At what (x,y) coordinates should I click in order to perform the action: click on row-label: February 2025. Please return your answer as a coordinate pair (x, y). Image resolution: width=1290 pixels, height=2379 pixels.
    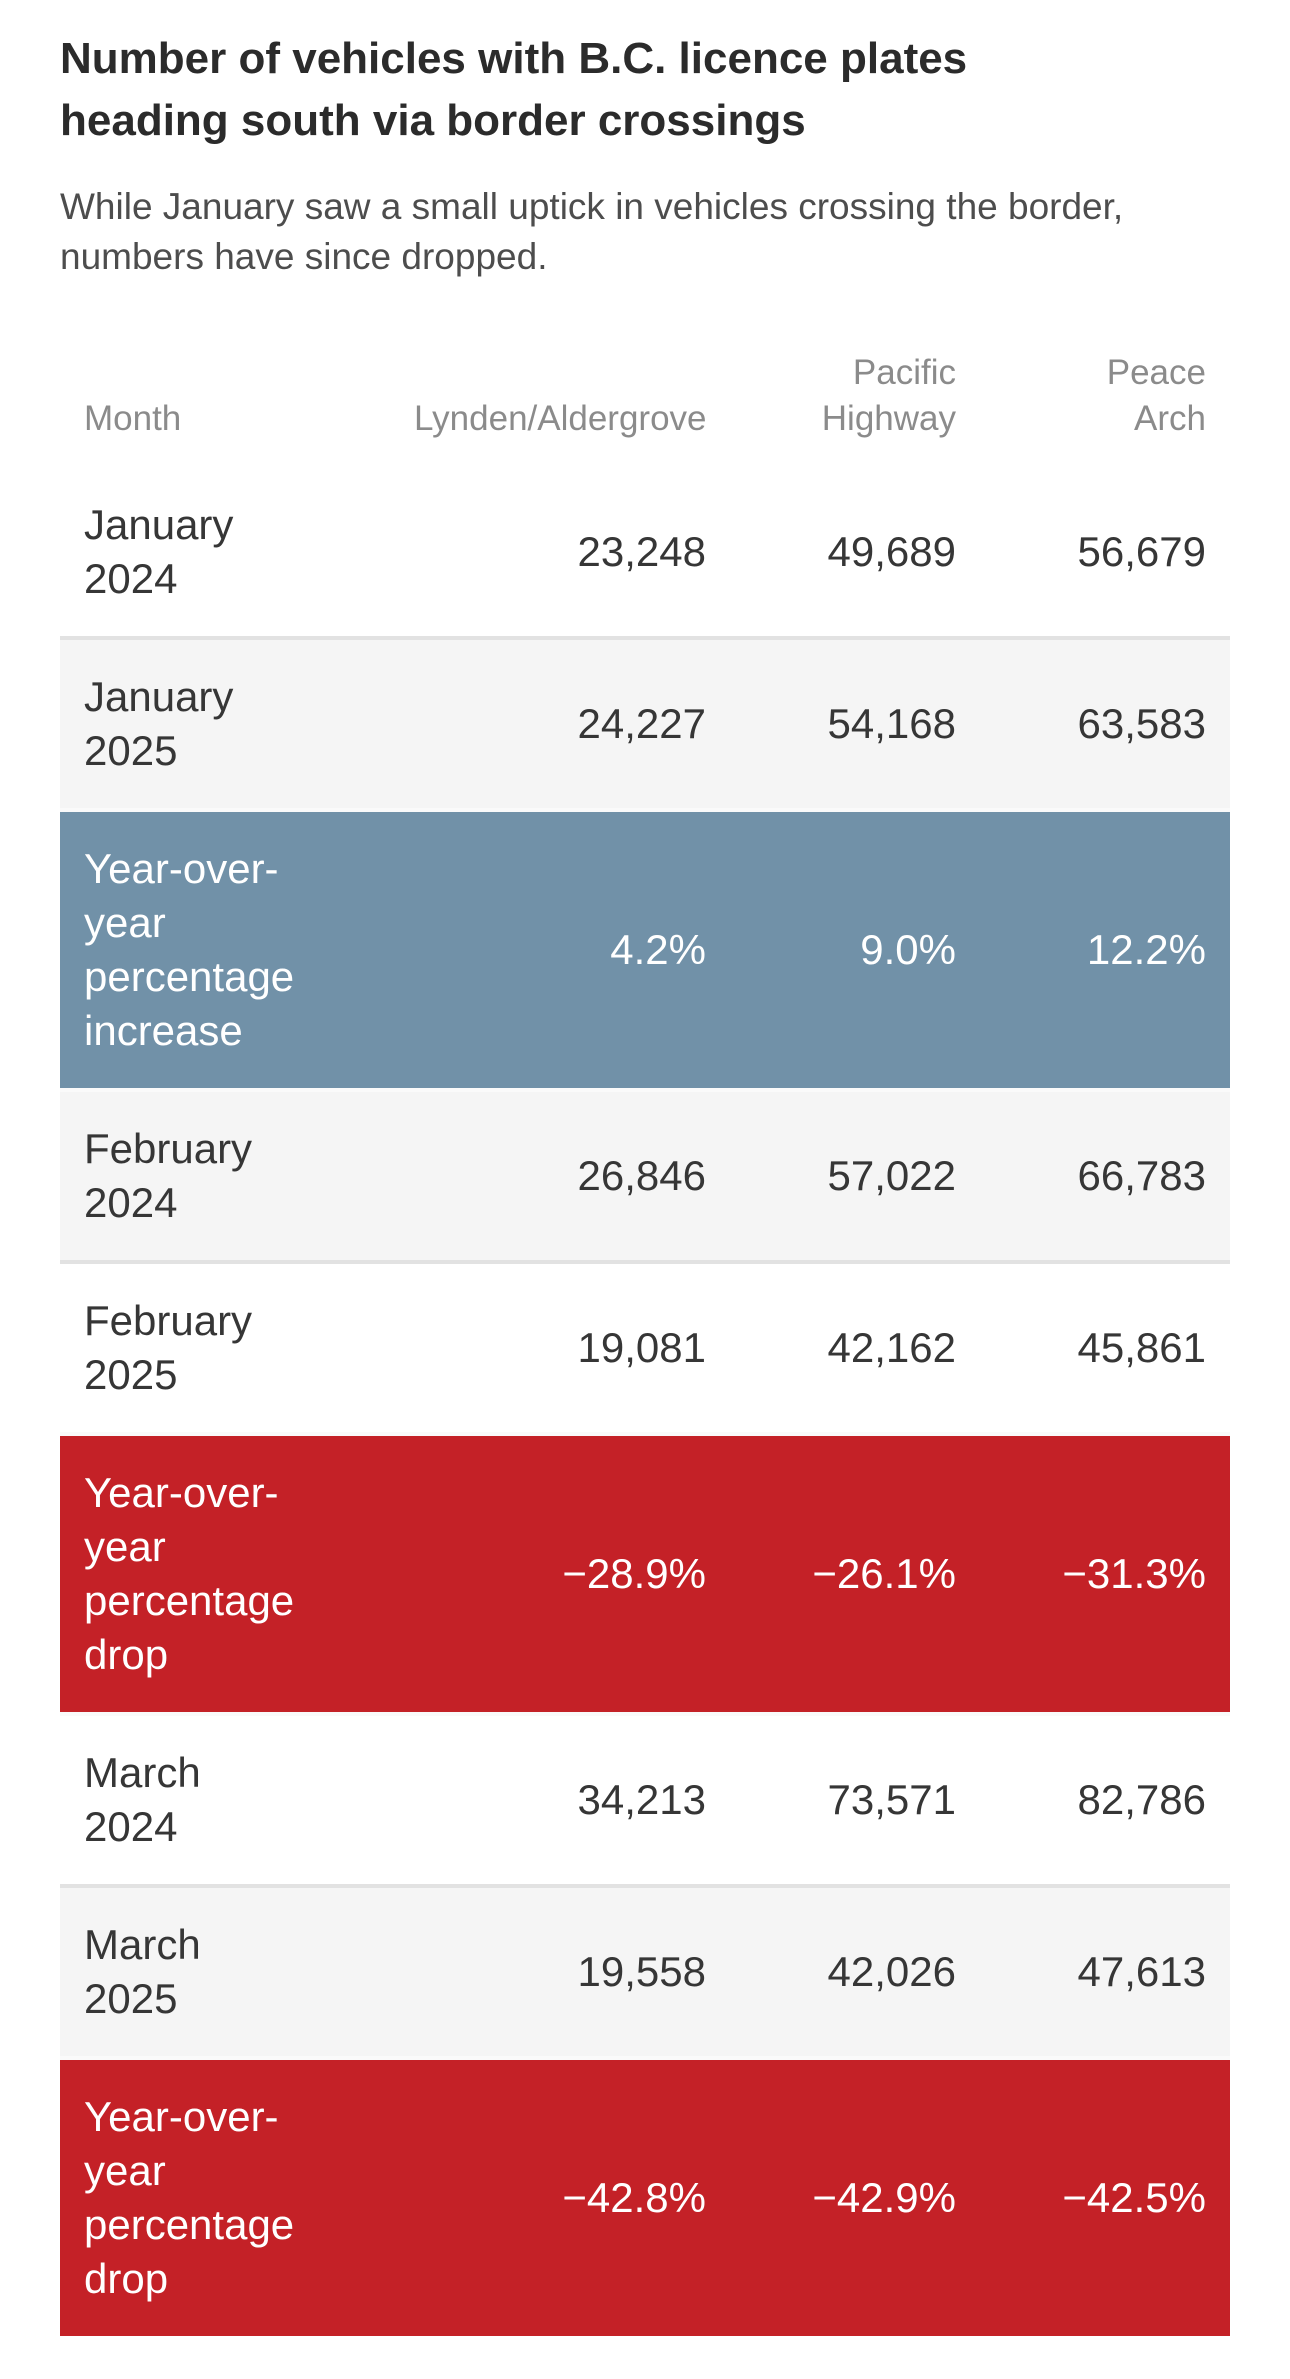
    Looking at the image, I should click on (225, 1348).